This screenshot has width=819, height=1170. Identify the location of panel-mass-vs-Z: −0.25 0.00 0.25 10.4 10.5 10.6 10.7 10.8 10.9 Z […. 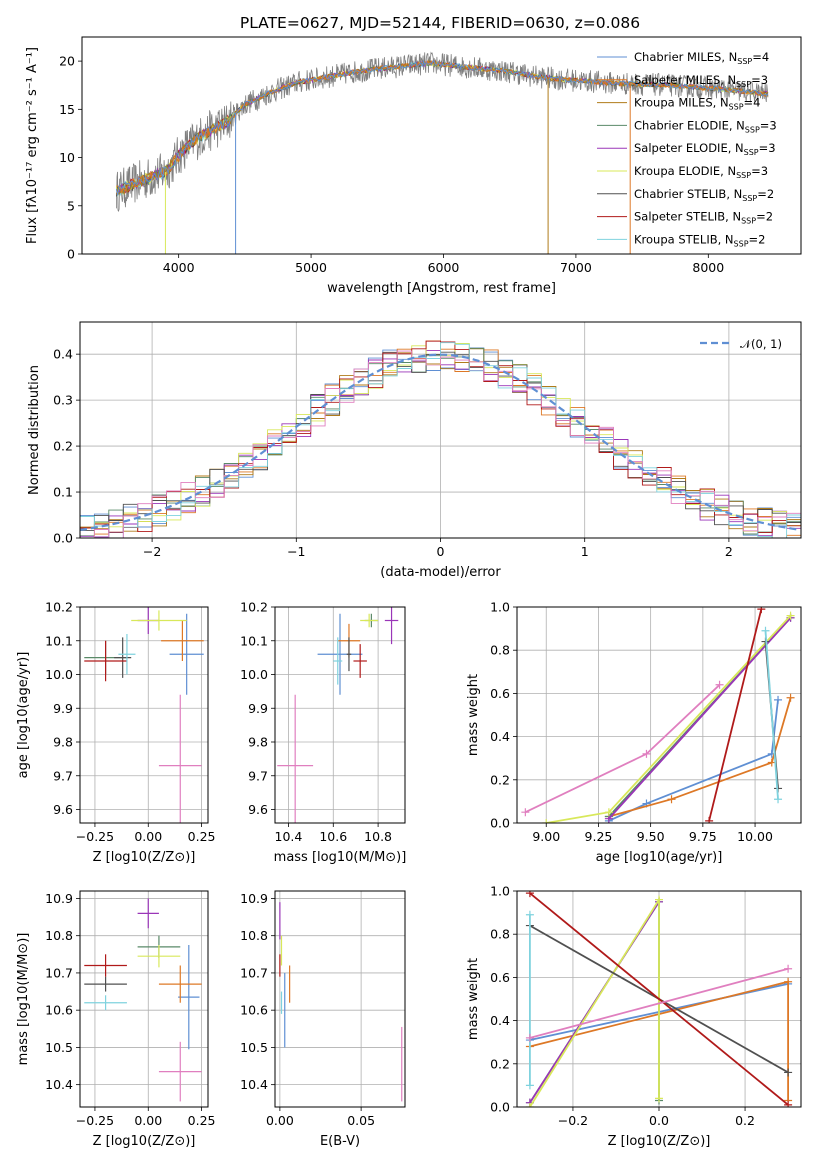
(116, 1019).